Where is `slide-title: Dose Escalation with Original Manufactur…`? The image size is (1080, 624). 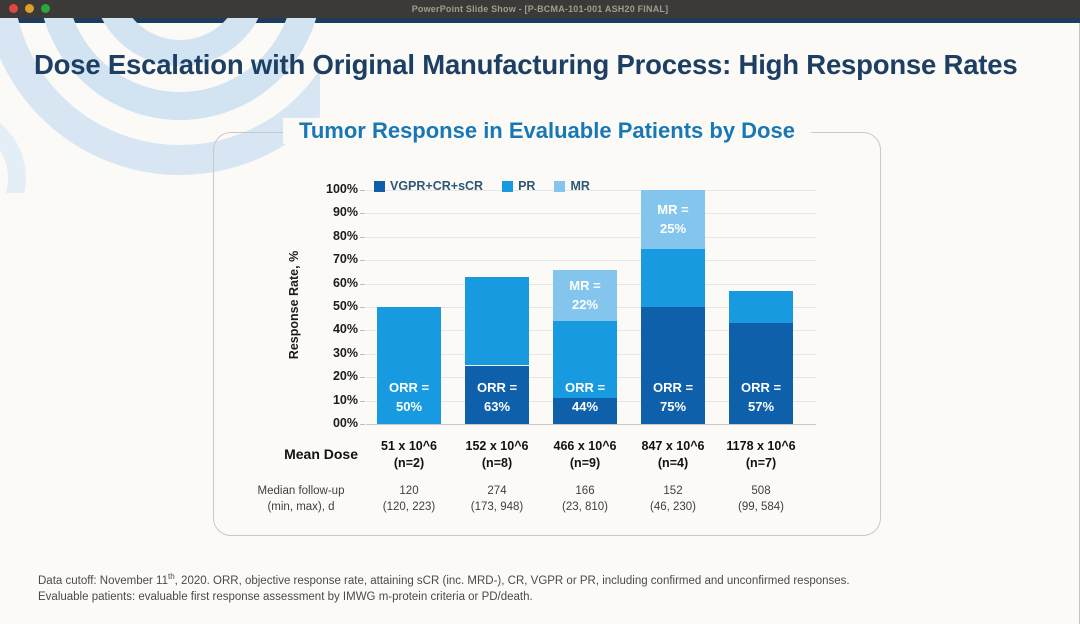 slide-title: Dose Escalation with Original Manufactur… is located at coordinates (526, 64).